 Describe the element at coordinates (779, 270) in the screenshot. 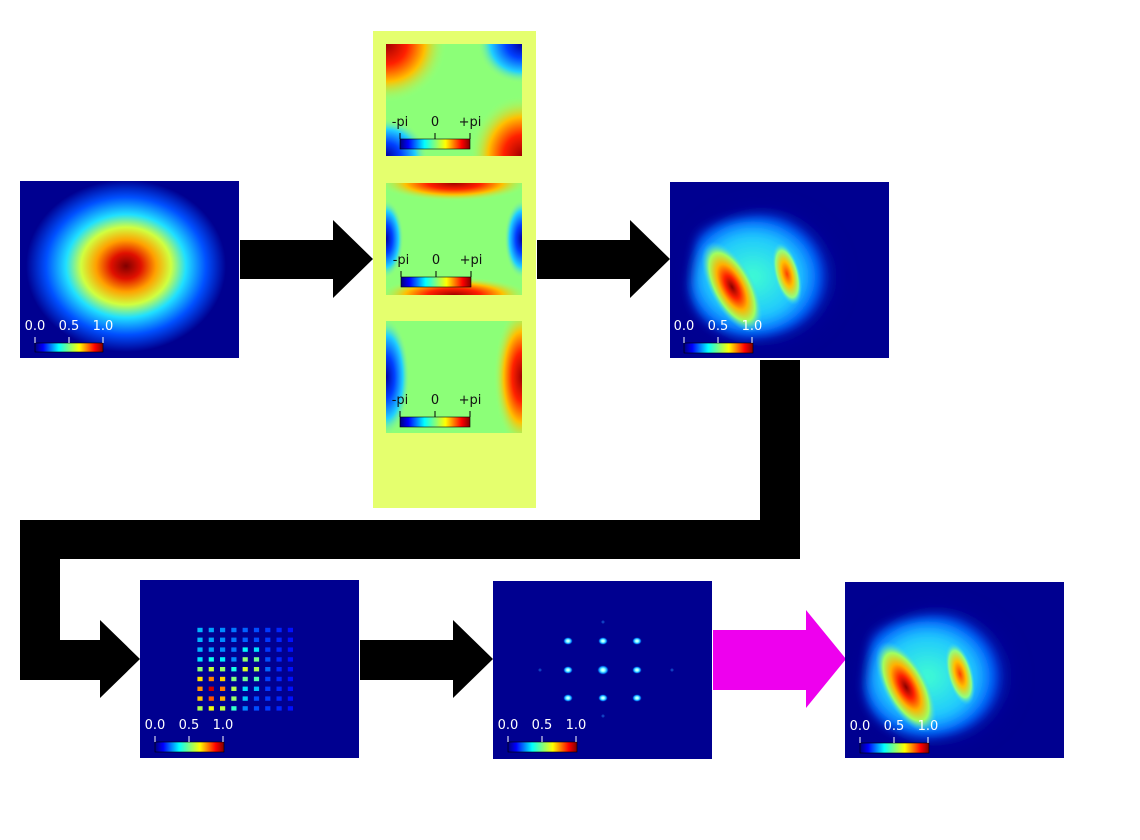

I see `shaped-output-image` at that location.